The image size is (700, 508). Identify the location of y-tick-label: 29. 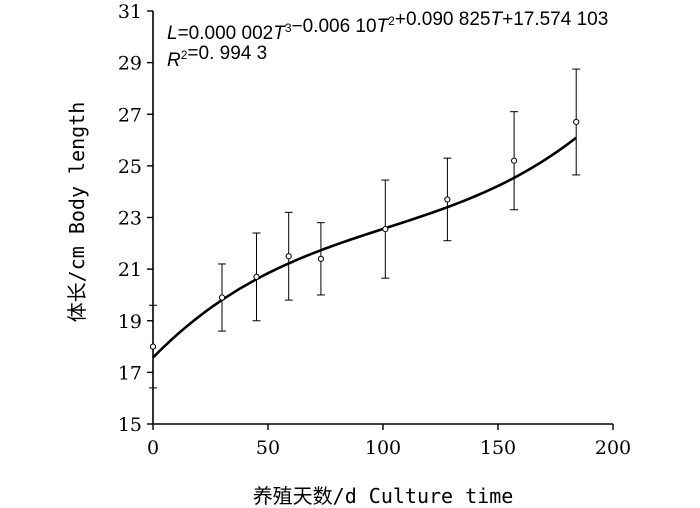
(130, 64).